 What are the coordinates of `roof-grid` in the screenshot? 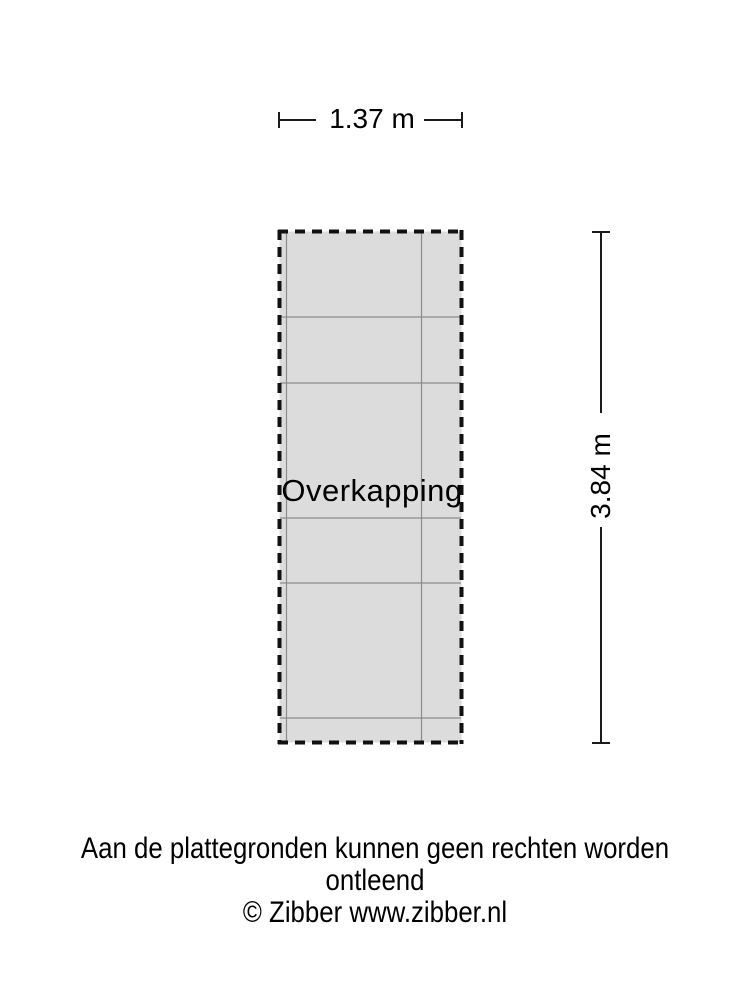 It's located at (370, 487).